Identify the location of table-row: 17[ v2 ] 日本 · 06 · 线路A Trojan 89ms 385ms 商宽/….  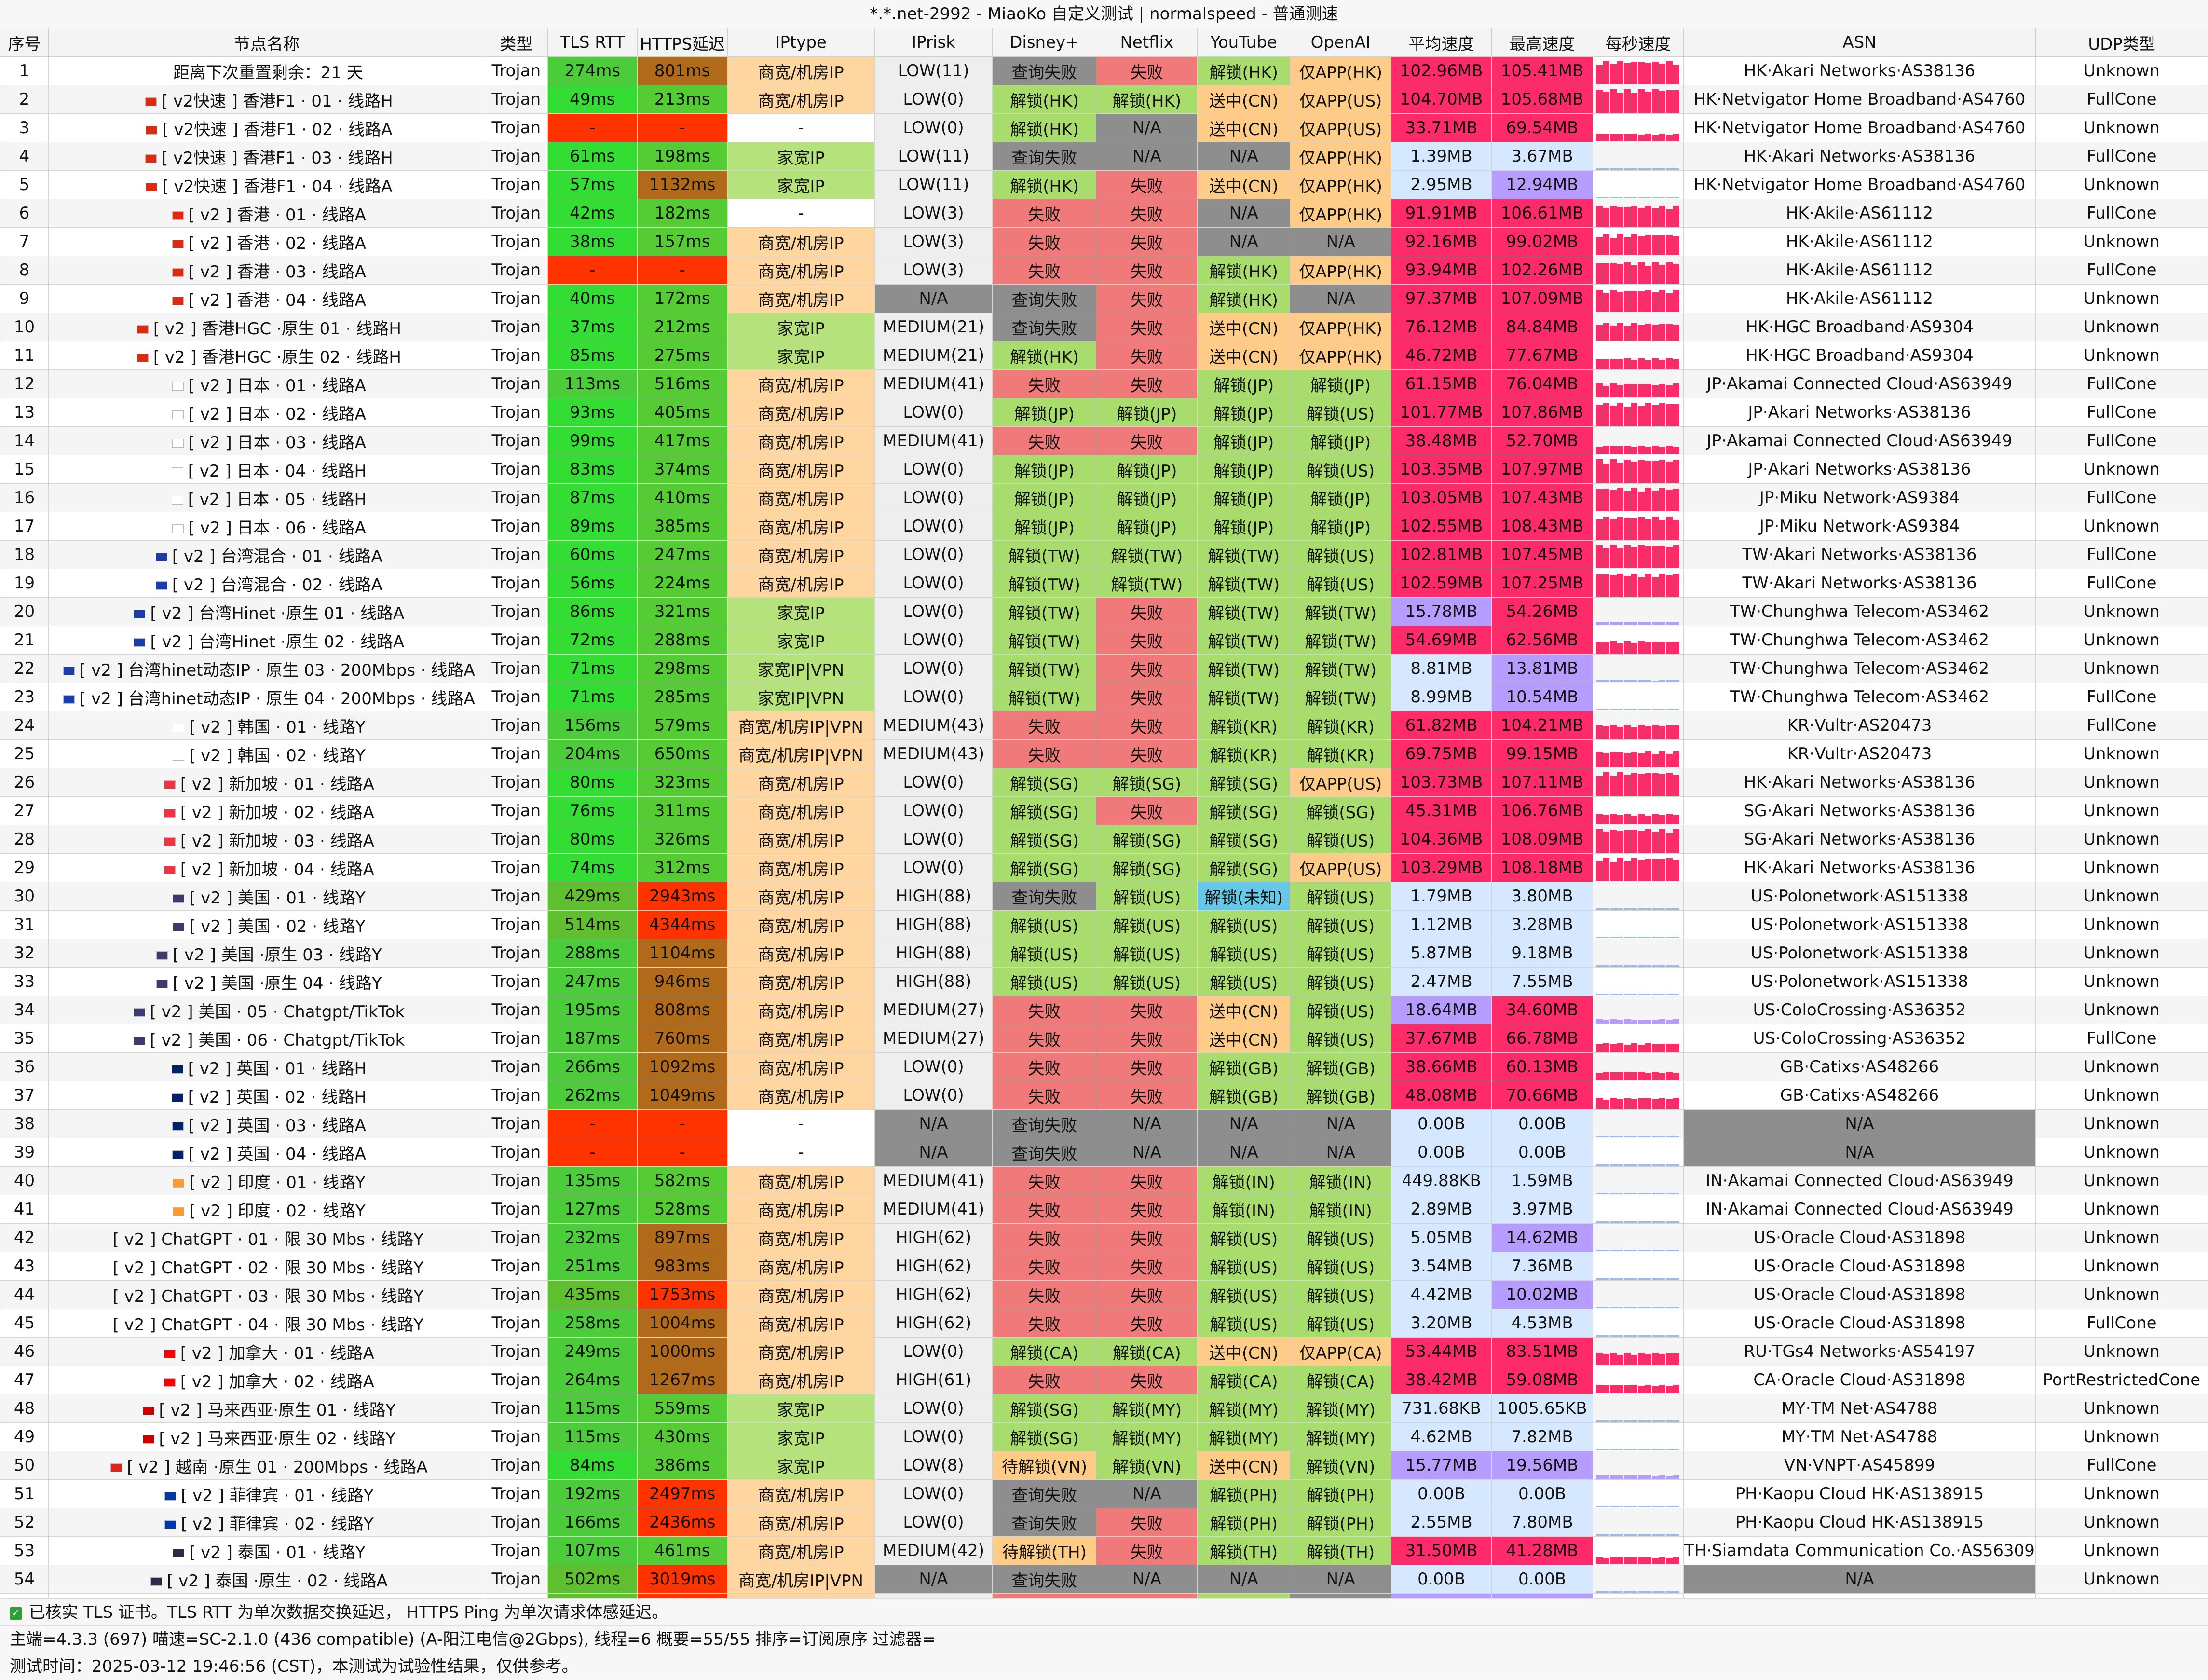
(1104, 526).